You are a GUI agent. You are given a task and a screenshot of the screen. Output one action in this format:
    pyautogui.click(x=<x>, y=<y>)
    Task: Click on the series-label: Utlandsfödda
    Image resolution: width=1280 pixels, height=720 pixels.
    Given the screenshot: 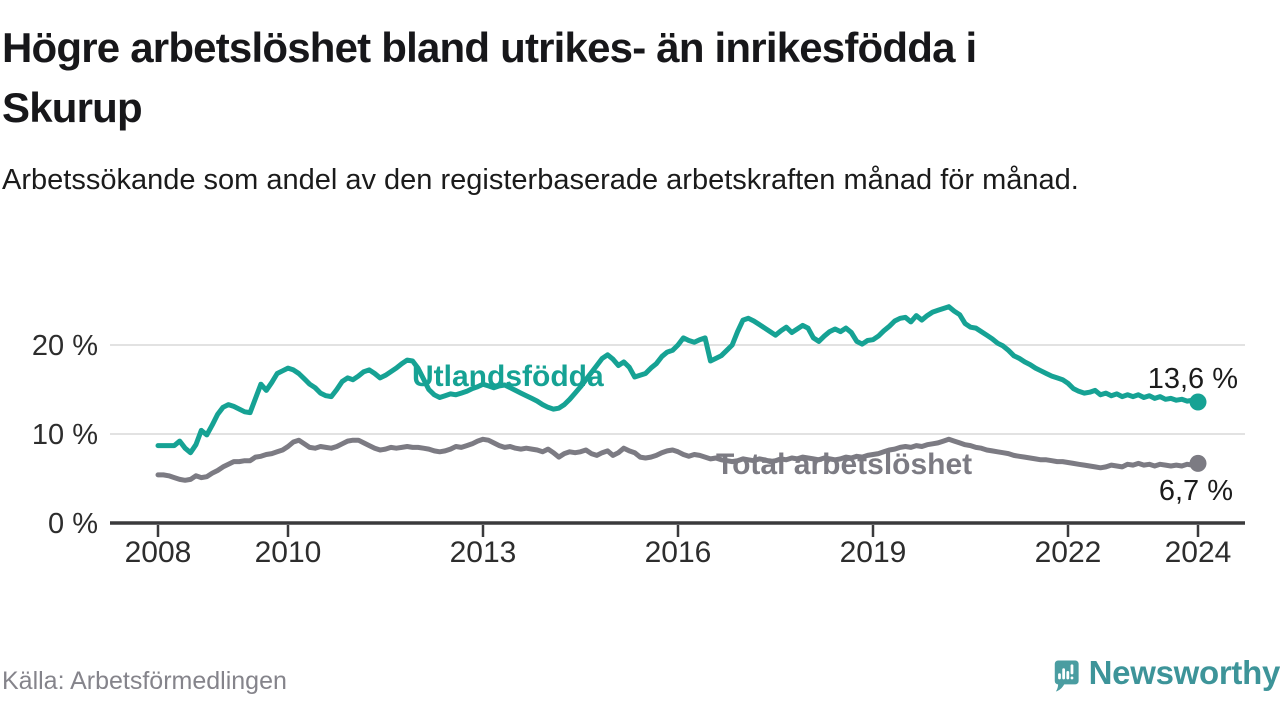 What is the action you would take?
    pyautogui.click(x=508, y=376)
    